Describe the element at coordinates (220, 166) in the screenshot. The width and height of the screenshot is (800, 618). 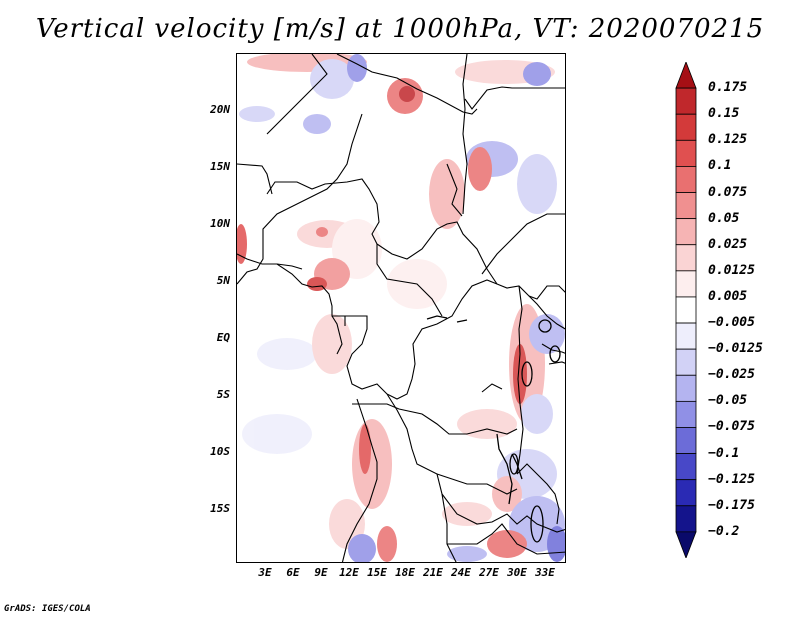
I see `lat-label-15n: 15N` at that location.